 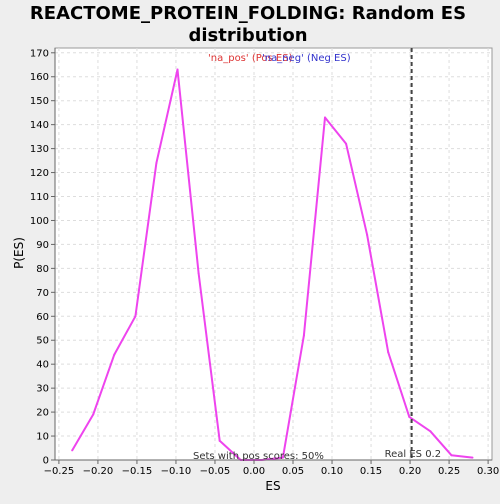 What do you see at coordinates (176, 471) in the screenshot?
I see `x-tick-label: −0.10` at bounding box center [176, 471].